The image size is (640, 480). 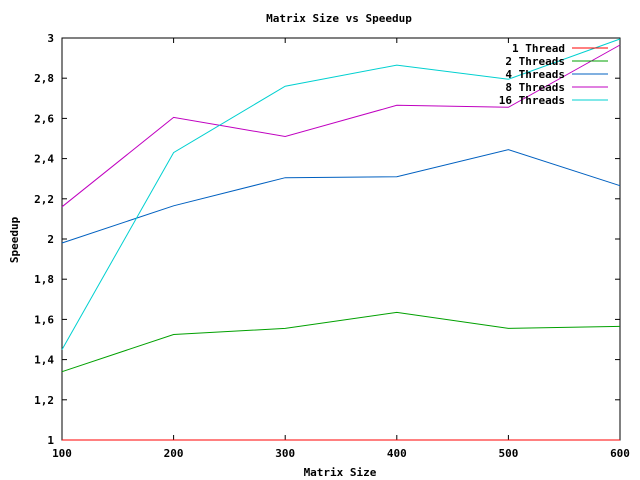 What do you see at coordinates (397, 453) in the screenshot?
I see `x-tick-label: 400` at bounding box center [397, 453].